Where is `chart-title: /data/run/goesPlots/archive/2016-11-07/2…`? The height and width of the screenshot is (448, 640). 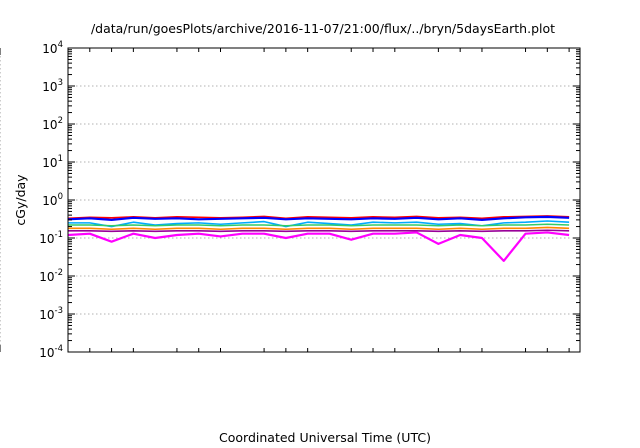 chart-title: /data/run/goesPlots/archive/2016-11-07/2… is located at coordinates (323, 28).